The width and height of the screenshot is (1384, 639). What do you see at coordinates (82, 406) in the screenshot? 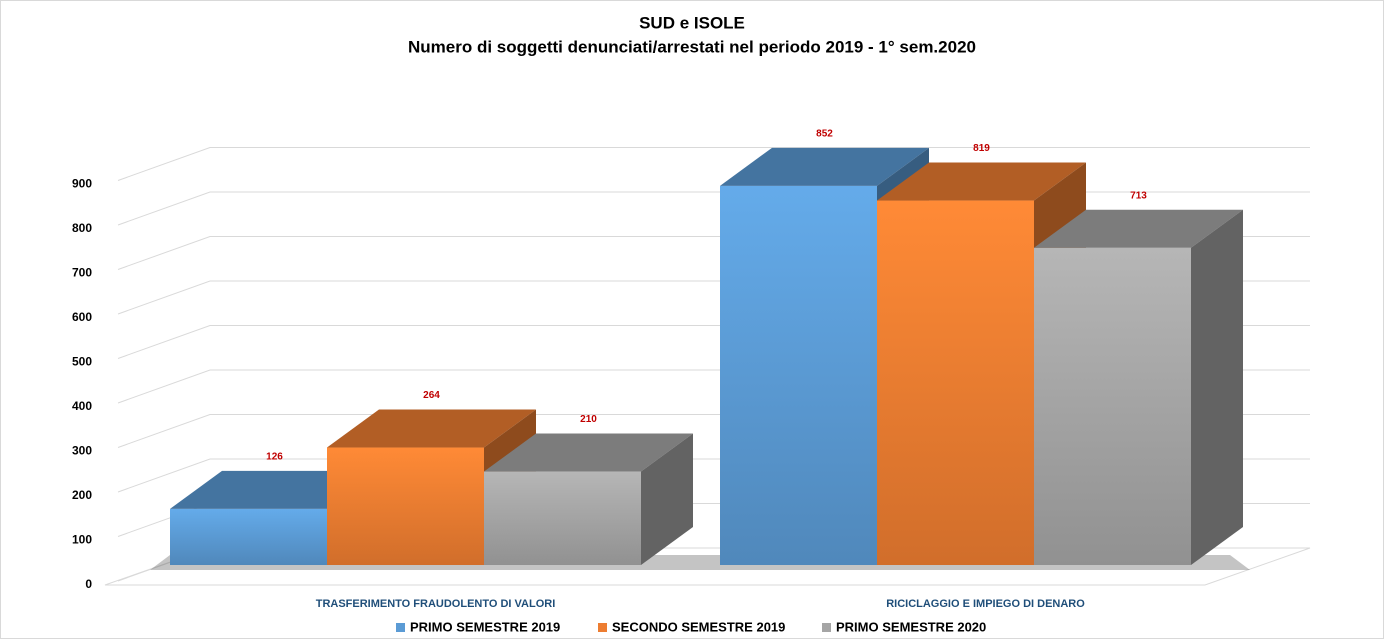
I see `y-tick-label: 400` at bounding box center [82, 406].